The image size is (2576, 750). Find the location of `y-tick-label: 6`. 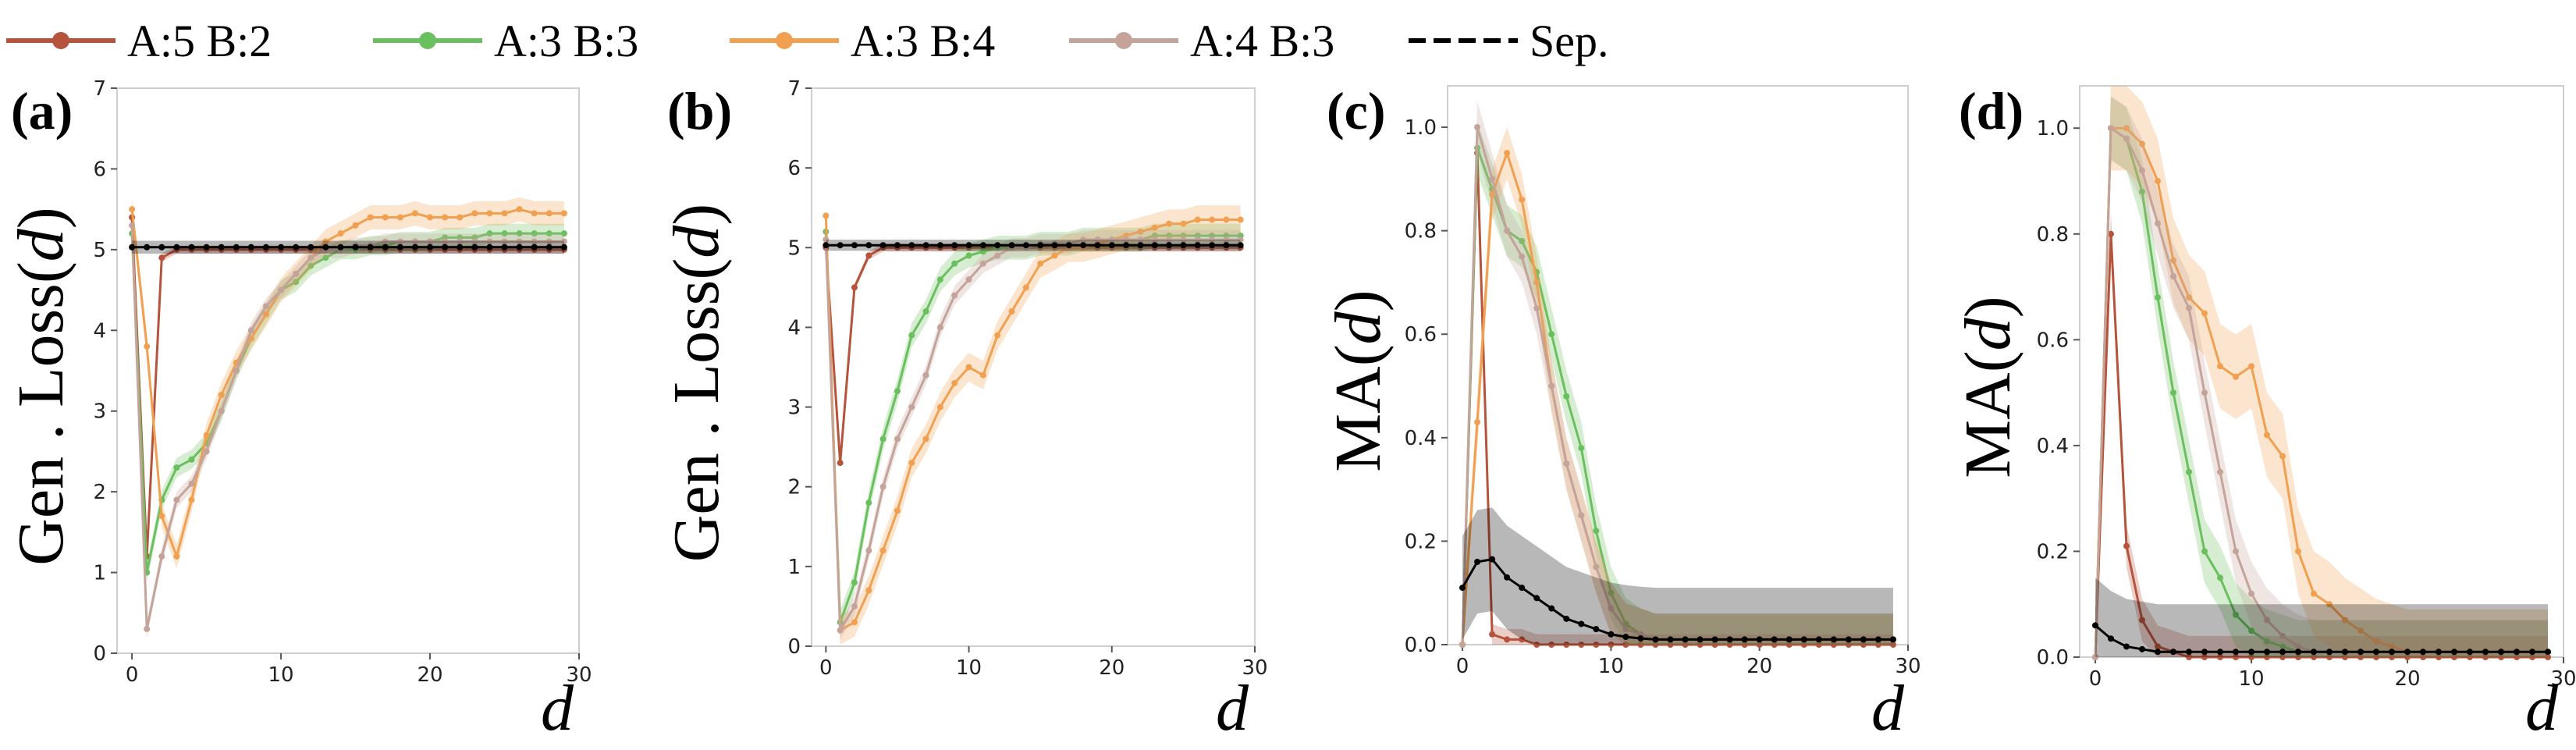

y-tick-label: 6 is located at coordinates (794, 169).